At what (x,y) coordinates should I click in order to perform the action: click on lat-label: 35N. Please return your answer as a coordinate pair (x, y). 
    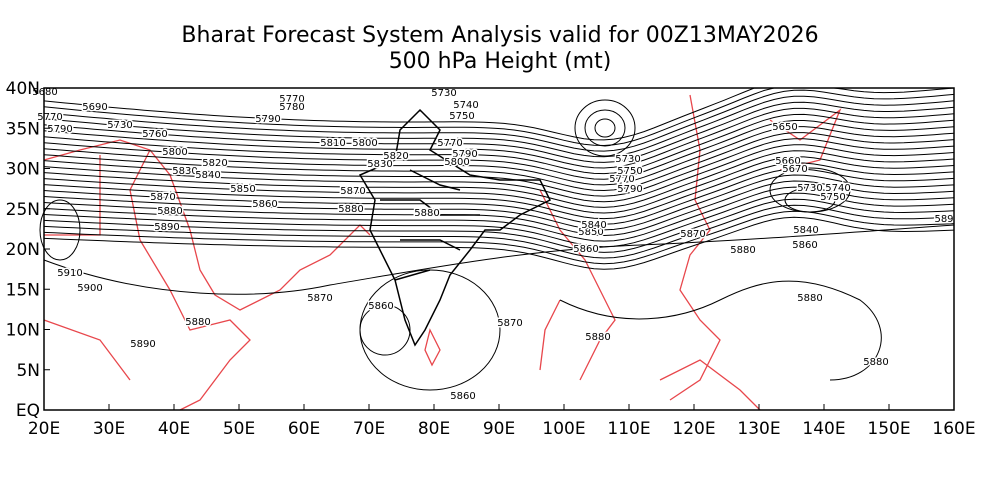
    Looking at the image, I should click on (23, 129).